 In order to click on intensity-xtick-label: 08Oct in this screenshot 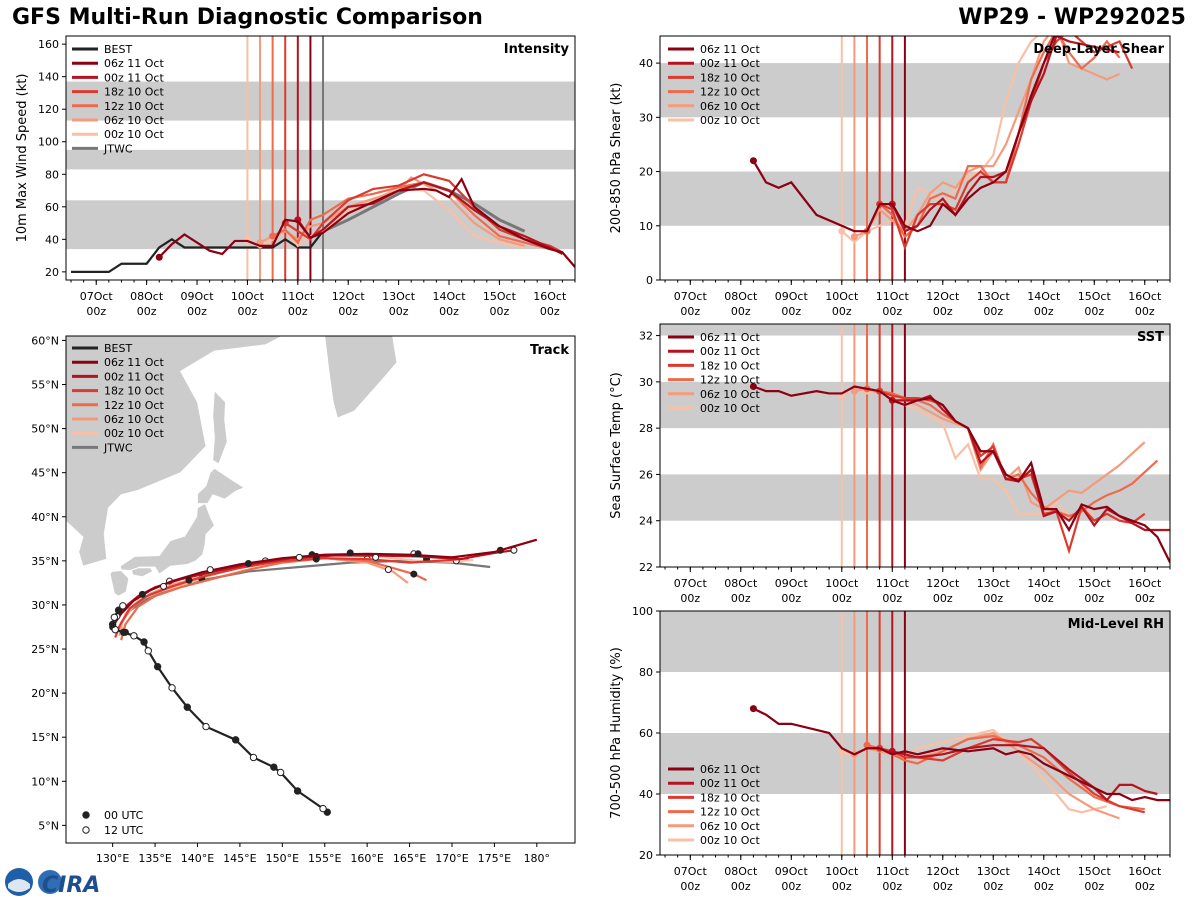, I will do `click(147, 296)`.